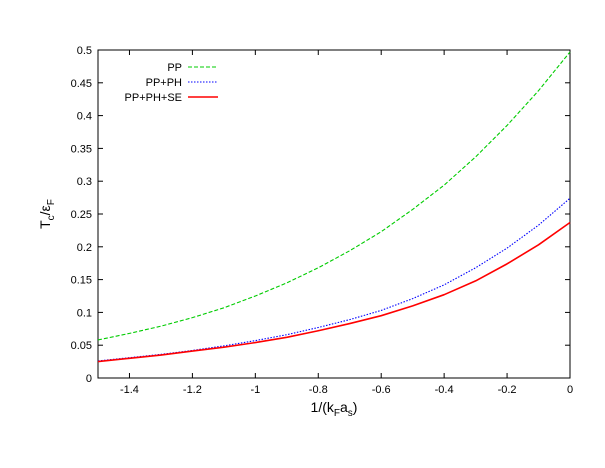 This screenshot has height=468, width=605. What do you see at coordinates (84, 51) in the screenshot?
I see `y-tick-label: 0.5` at bounding box center [84, 51].